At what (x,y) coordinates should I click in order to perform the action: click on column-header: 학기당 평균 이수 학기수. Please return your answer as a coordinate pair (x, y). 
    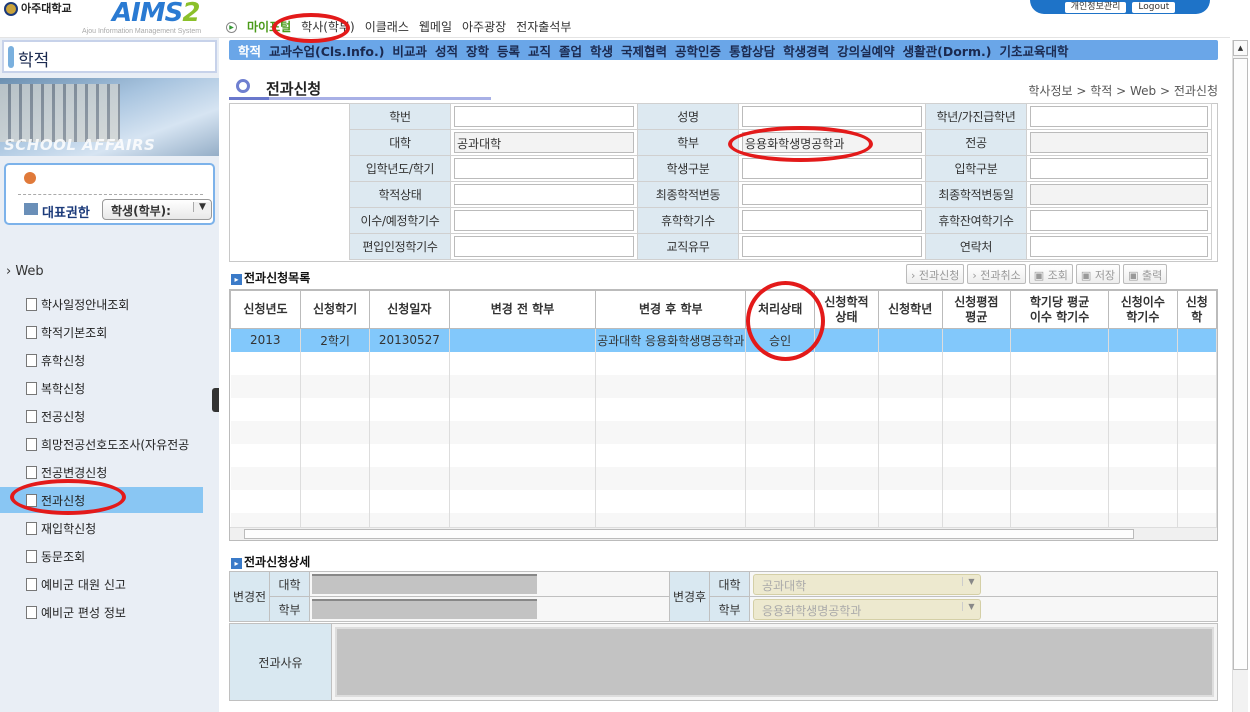
    Looking at the image, I should click on (1060, 309).